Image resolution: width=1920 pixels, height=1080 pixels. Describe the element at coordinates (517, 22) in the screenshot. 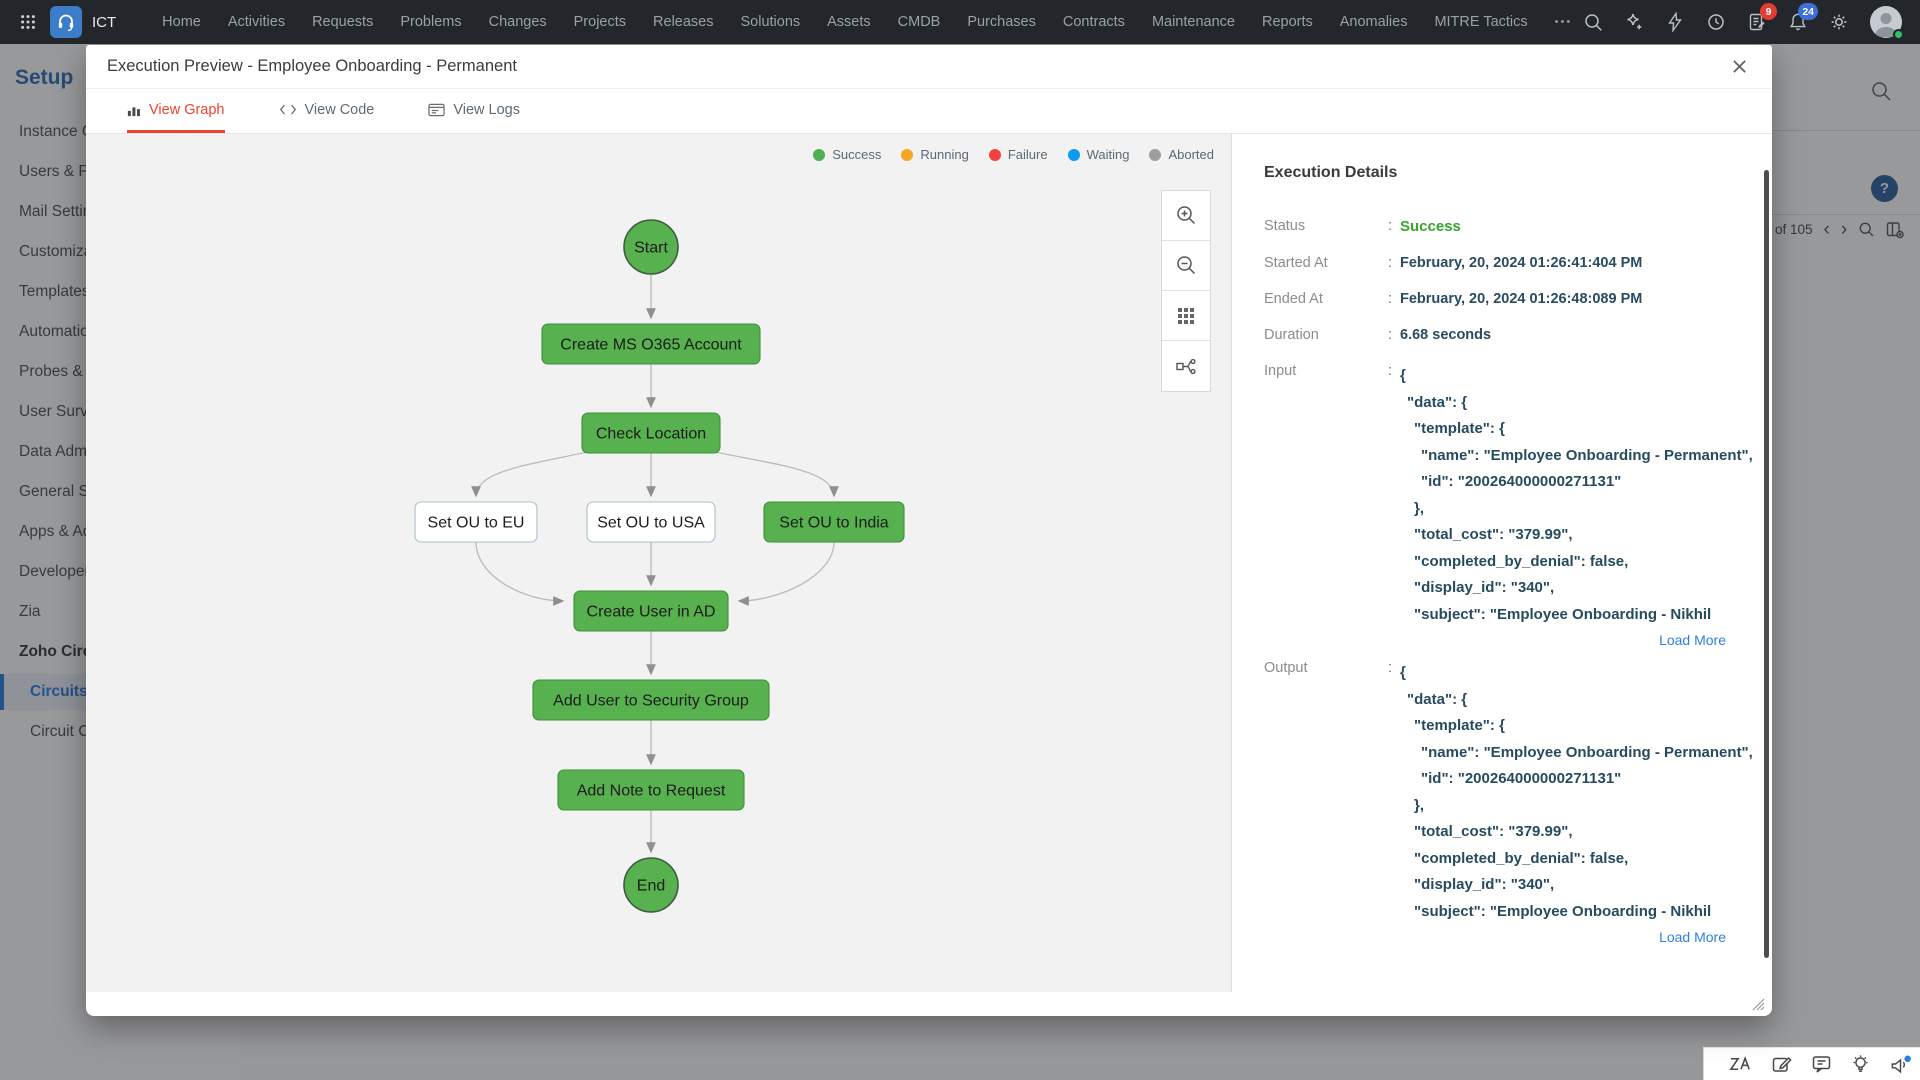

I see `nav-item-changes: Changes` at that location.